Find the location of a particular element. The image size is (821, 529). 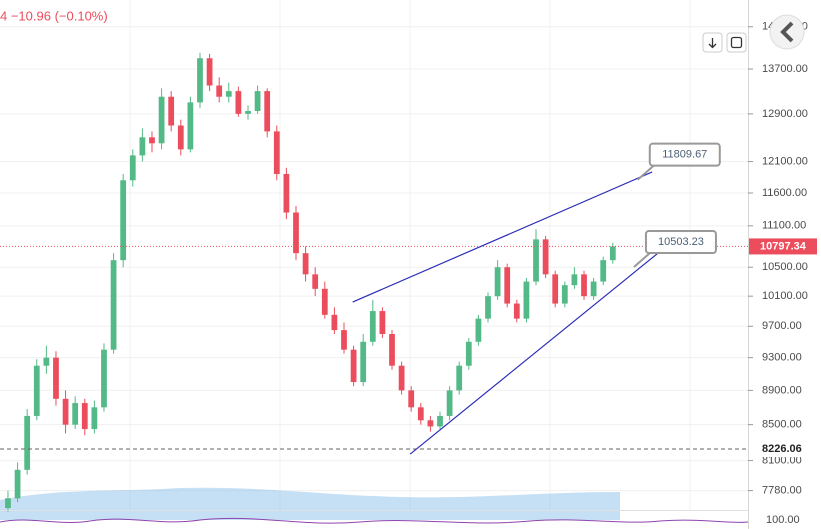

marked-price-badge is located at coordinates (783, 449).